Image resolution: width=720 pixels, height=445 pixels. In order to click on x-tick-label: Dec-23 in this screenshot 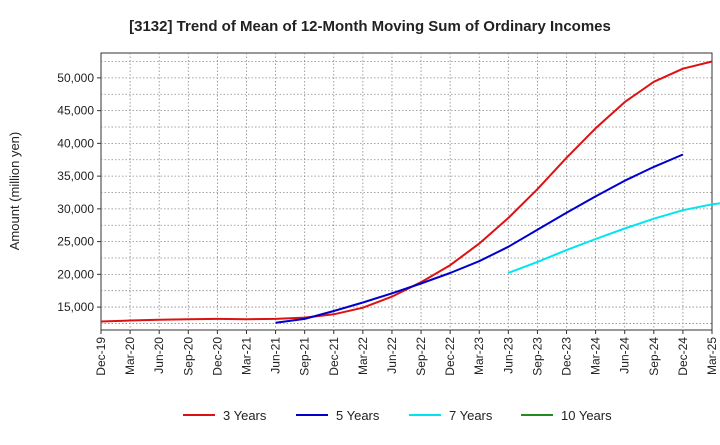, I will do `click(567, 356)`.